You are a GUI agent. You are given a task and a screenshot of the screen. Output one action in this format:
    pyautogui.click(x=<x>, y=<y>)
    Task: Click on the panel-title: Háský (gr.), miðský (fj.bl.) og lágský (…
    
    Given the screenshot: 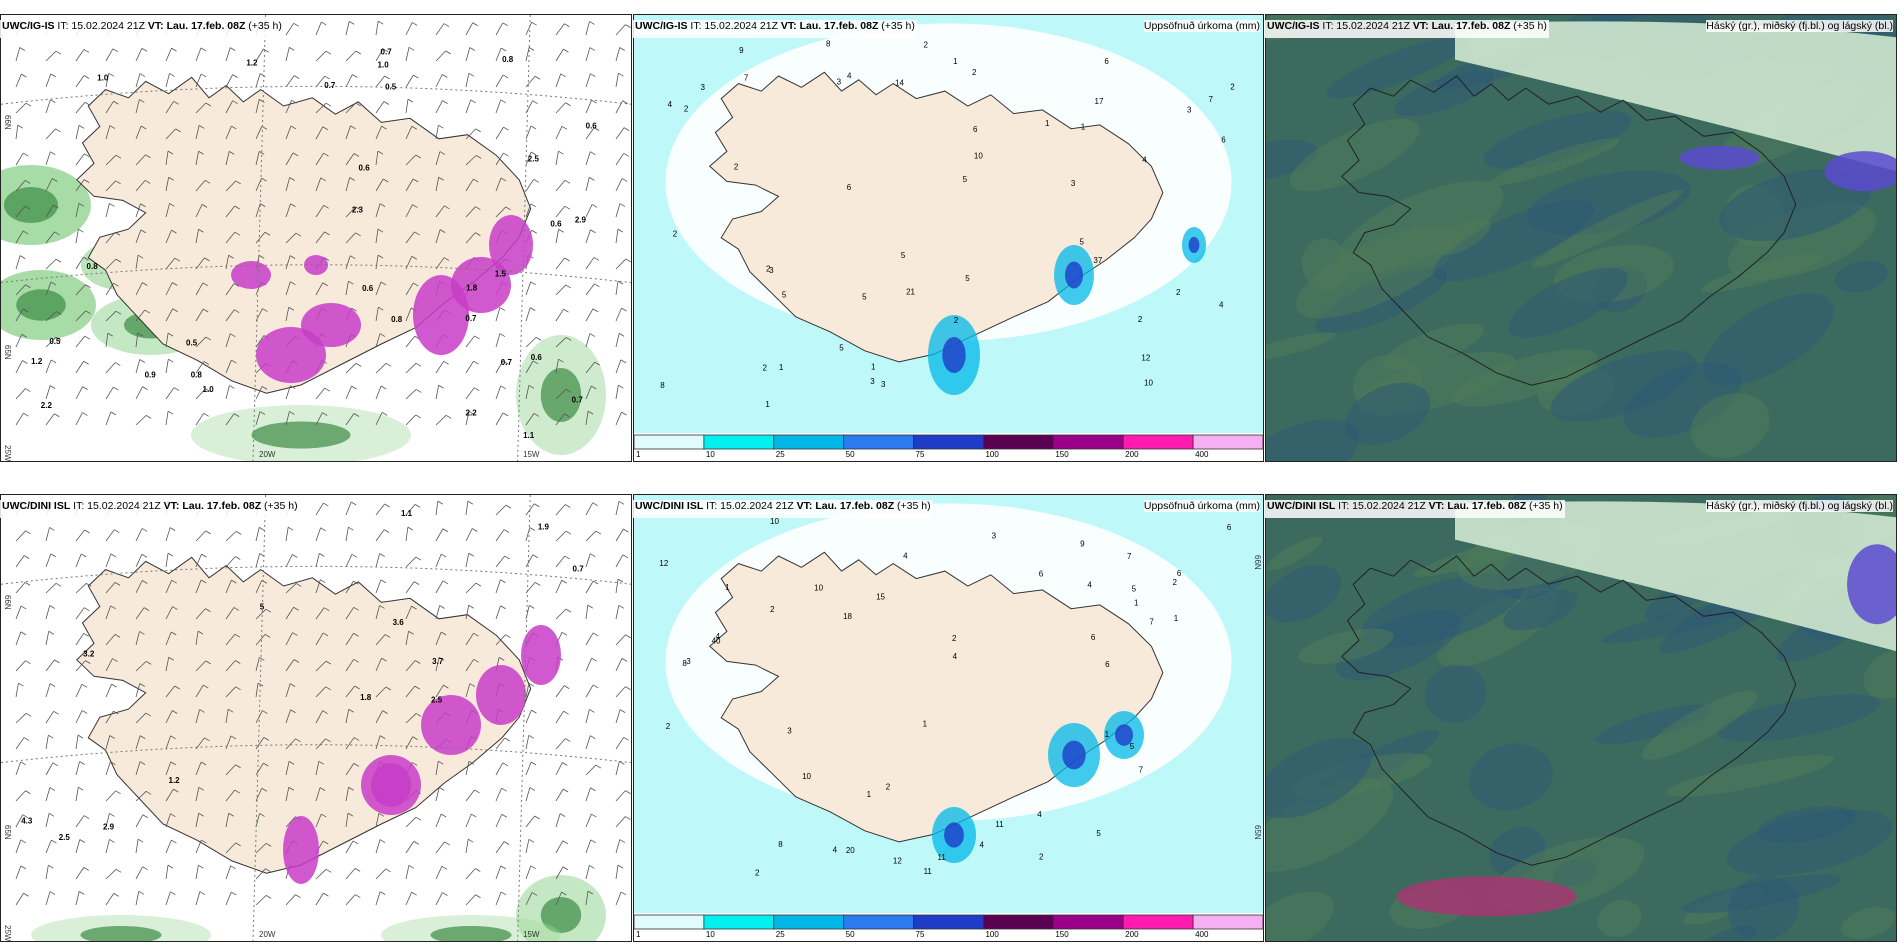 What is the action you would take?
    pyautogui.click(x=1799, y=26)
    